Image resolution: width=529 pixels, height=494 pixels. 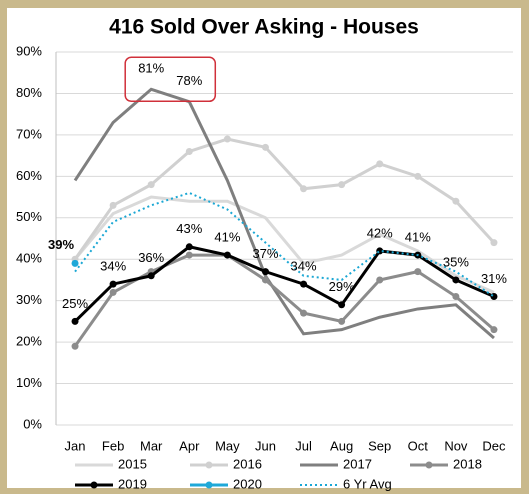 What do you see at coordinates (265, 445) in the screenshot?
I see `x-tick-label: Jun` at bounding box center [265, 445].